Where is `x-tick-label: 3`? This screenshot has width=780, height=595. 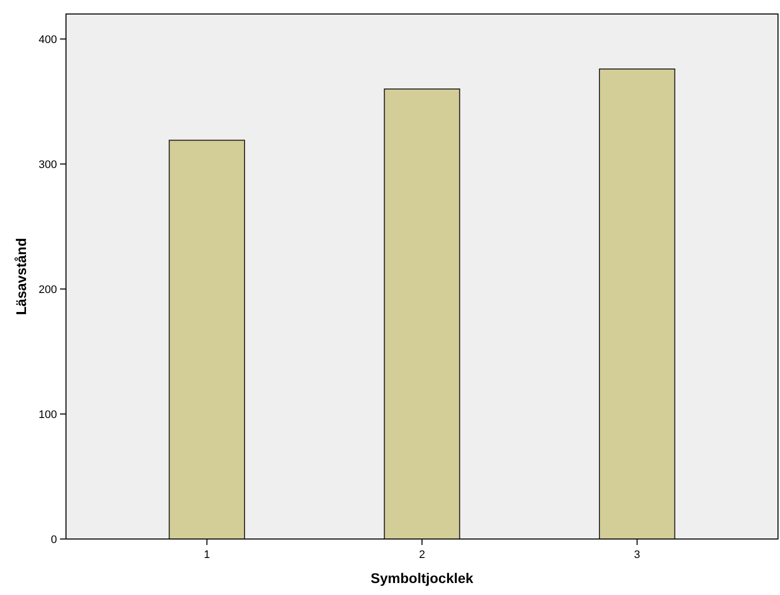 x-tick-label: 3 is located at coordinates (637, 555).